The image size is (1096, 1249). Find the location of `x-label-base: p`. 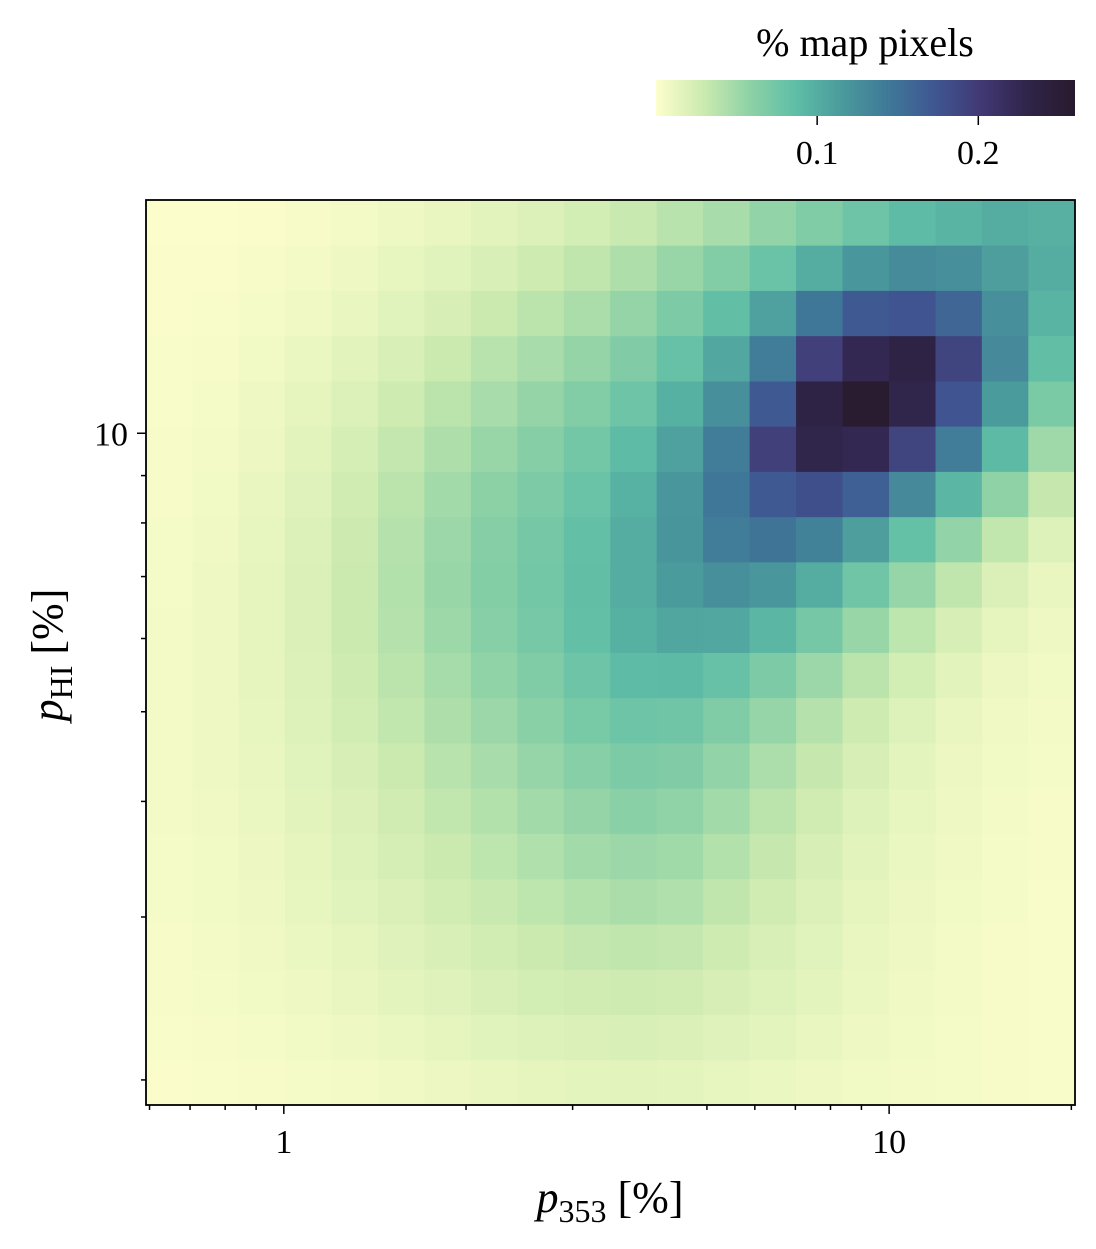

x-label-base: p is located at coordinates (546, 1197).